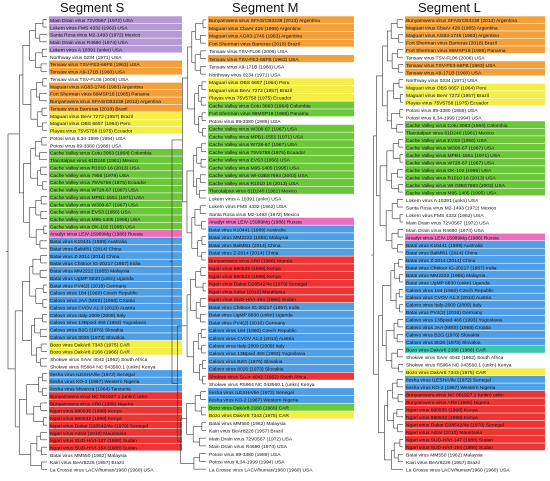 The image size is (550, 481). I want to click on leaf-label: Ilesha virus Mwanza (1964) Tanzania, so click(90, 390).